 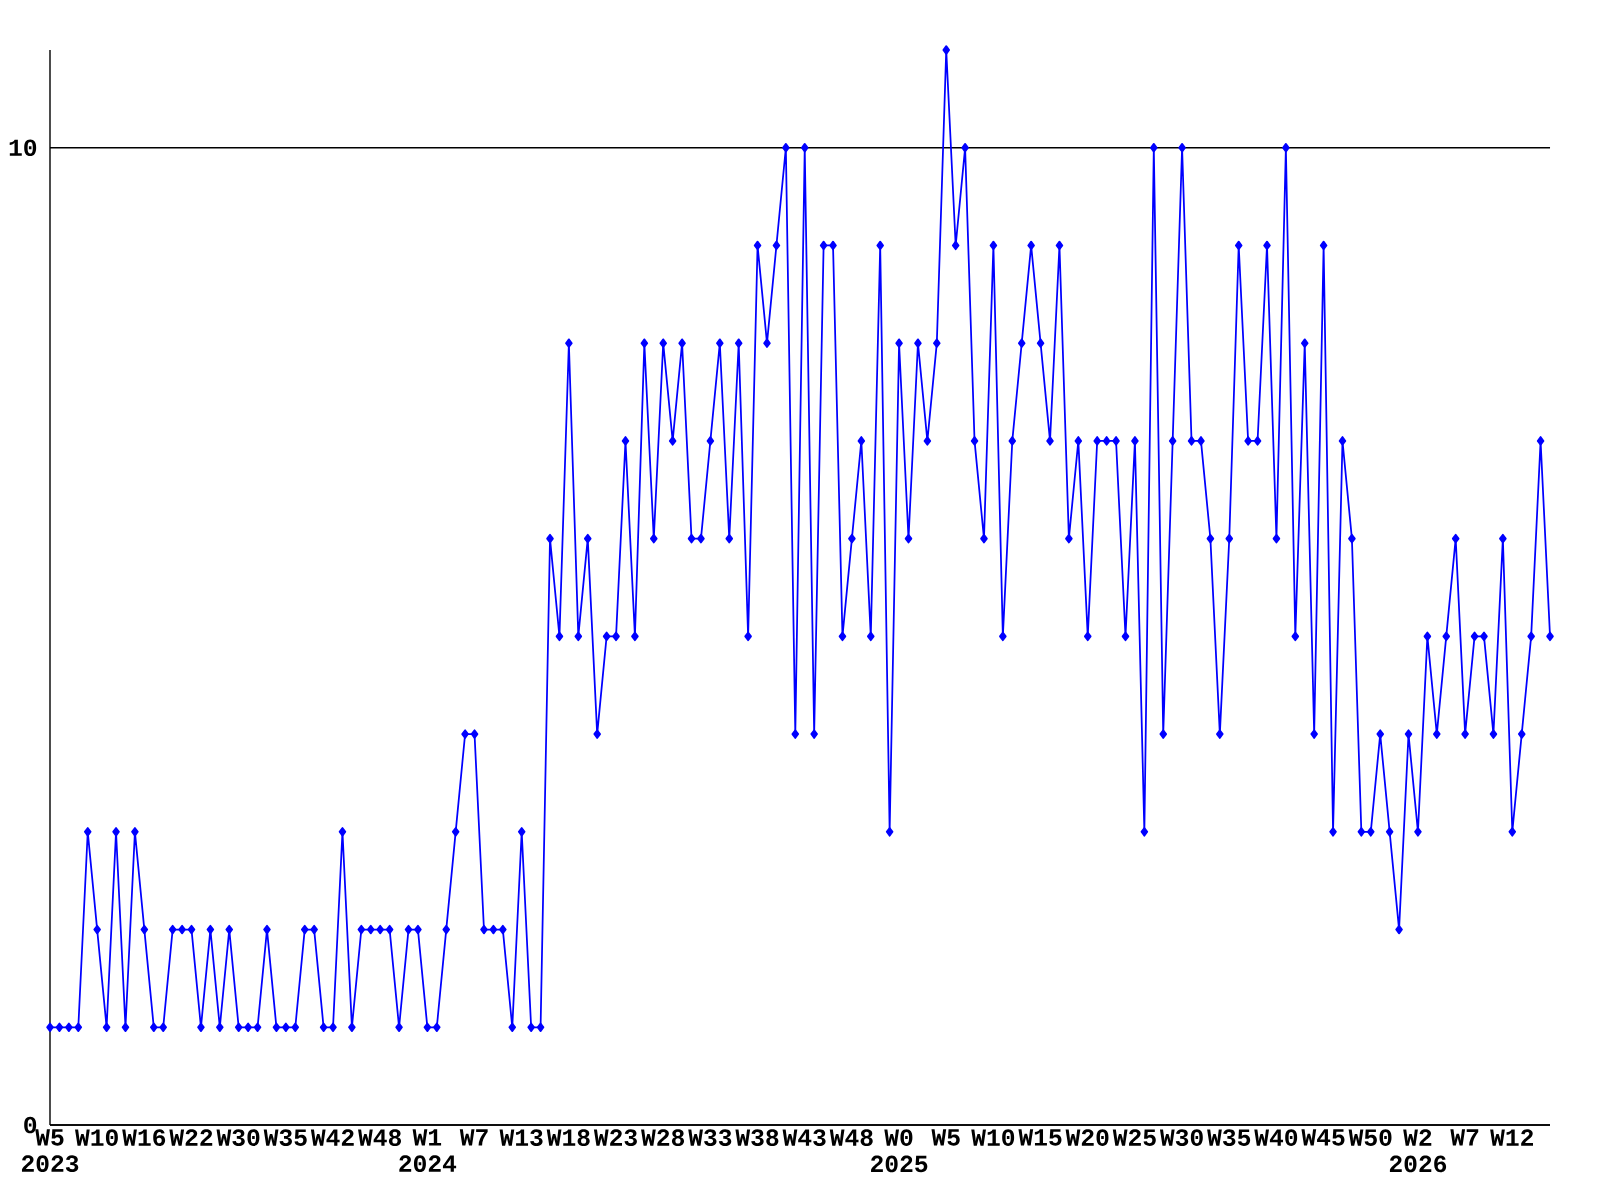 What do you see at coordinates (1040, 1137) in the screenshot?
I see `x-tick-label: W15` at bounding box center [1040, 1137].